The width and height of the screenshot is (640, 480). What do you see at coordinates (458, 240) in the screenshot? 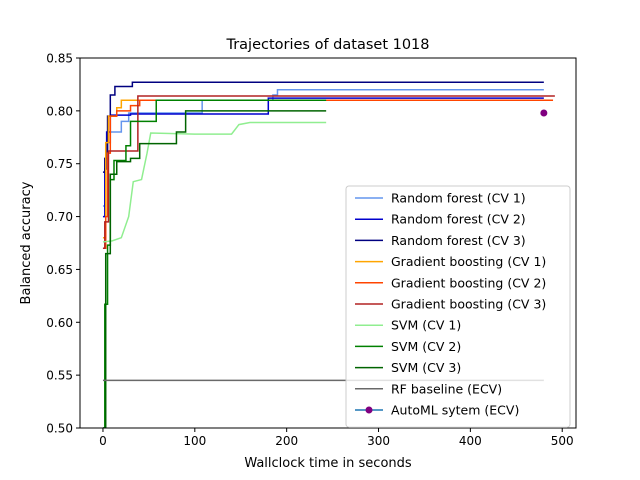
I see `legend-label-random-forest-cv-3: Random forest (CV 3)` at bounding box center [458, 240].